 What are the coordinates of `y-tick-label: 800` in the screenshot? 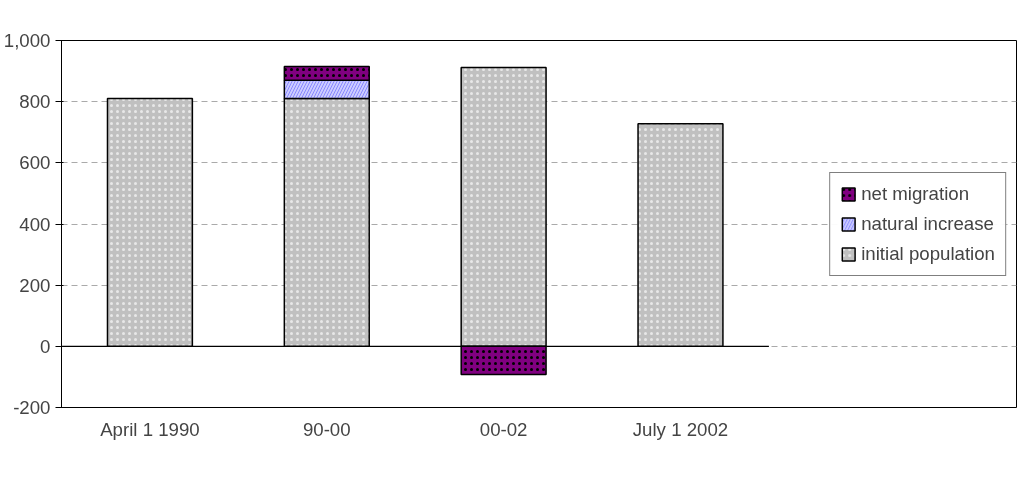 It's located at (35, 102).